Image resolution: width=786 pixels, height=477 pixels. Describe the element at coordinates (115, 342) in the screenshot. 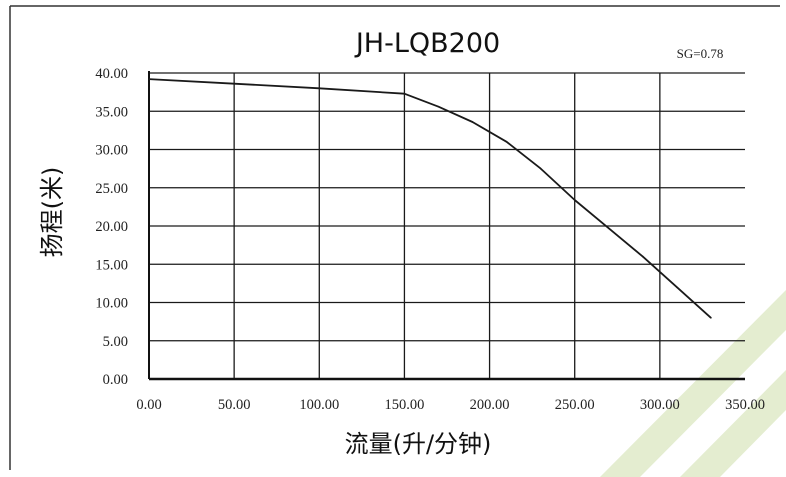

I see `y-tick-label: 5.00` at that location.